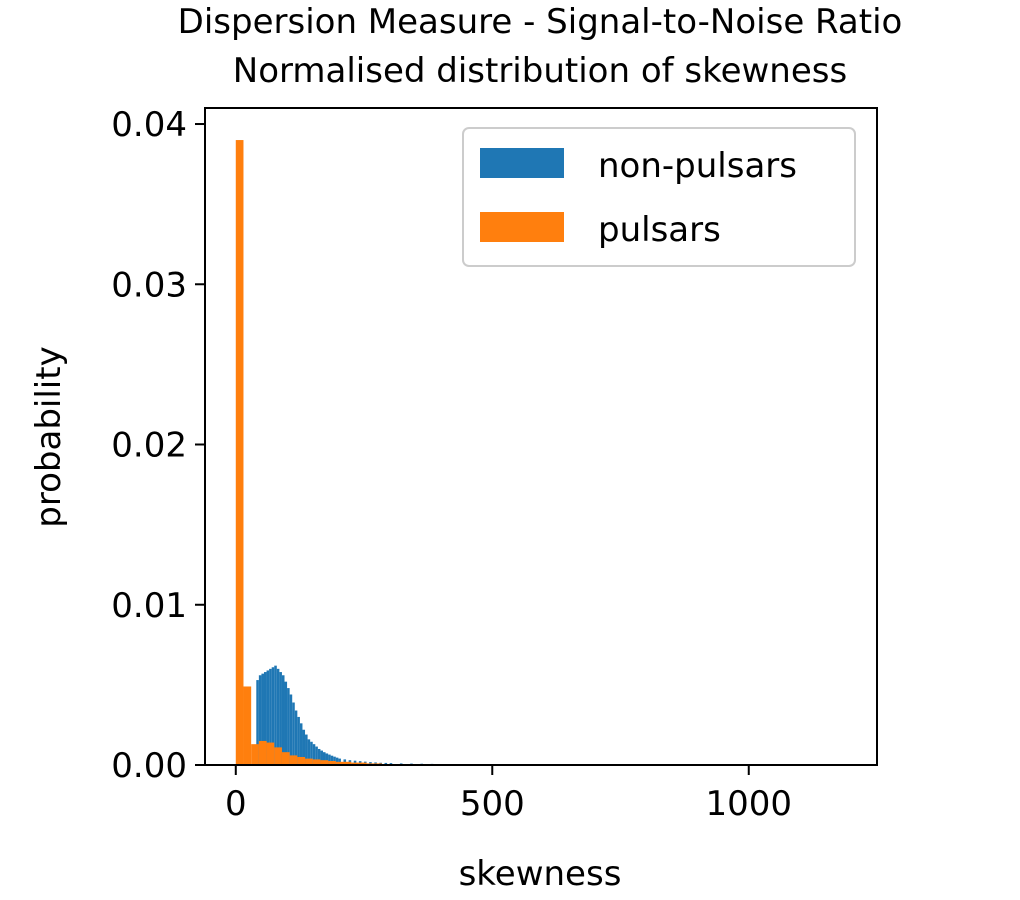 Image resolution: width=1020 pixels, height=900 pixels. I want to click on y-tick-label: 0.03, so click(149, 285).